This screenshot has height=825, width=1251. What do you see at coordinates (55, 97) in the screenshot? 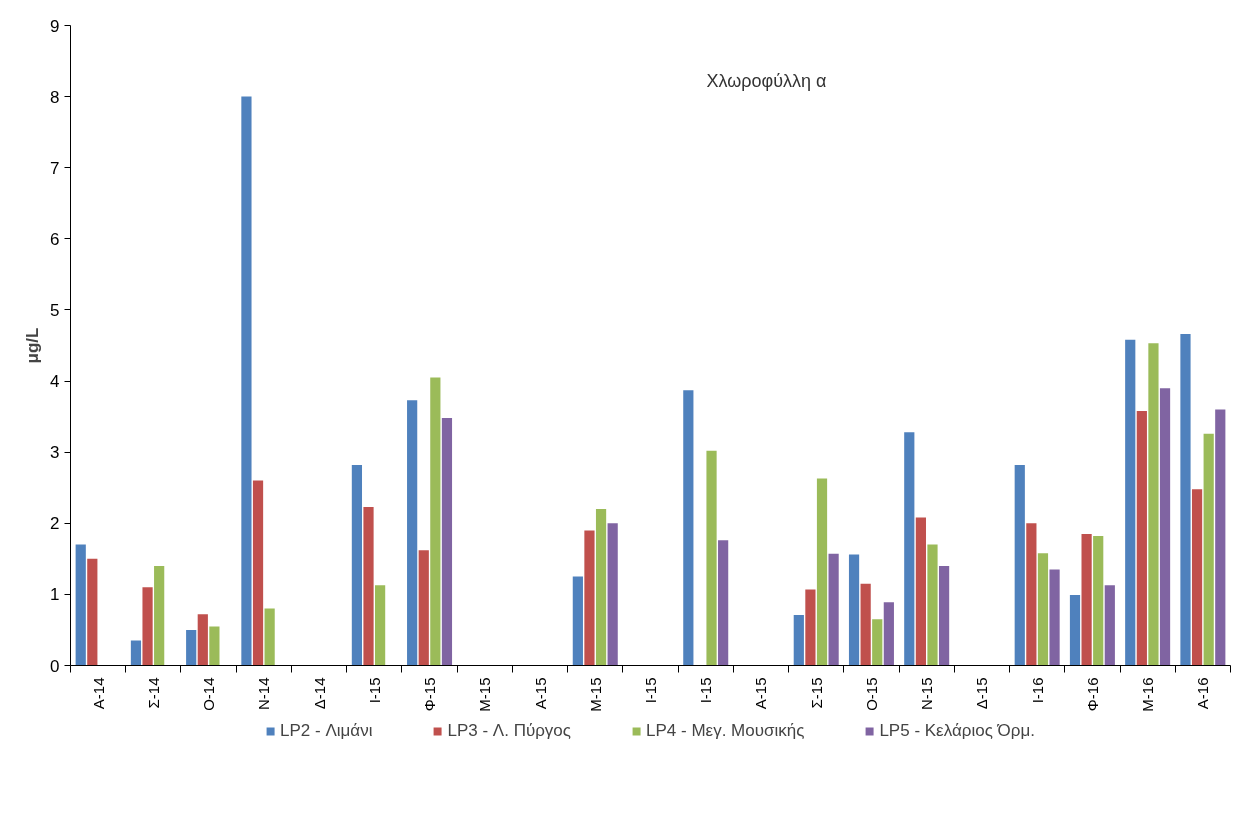
I see `y-tick-label: 8` at bounding box center [55, 97].